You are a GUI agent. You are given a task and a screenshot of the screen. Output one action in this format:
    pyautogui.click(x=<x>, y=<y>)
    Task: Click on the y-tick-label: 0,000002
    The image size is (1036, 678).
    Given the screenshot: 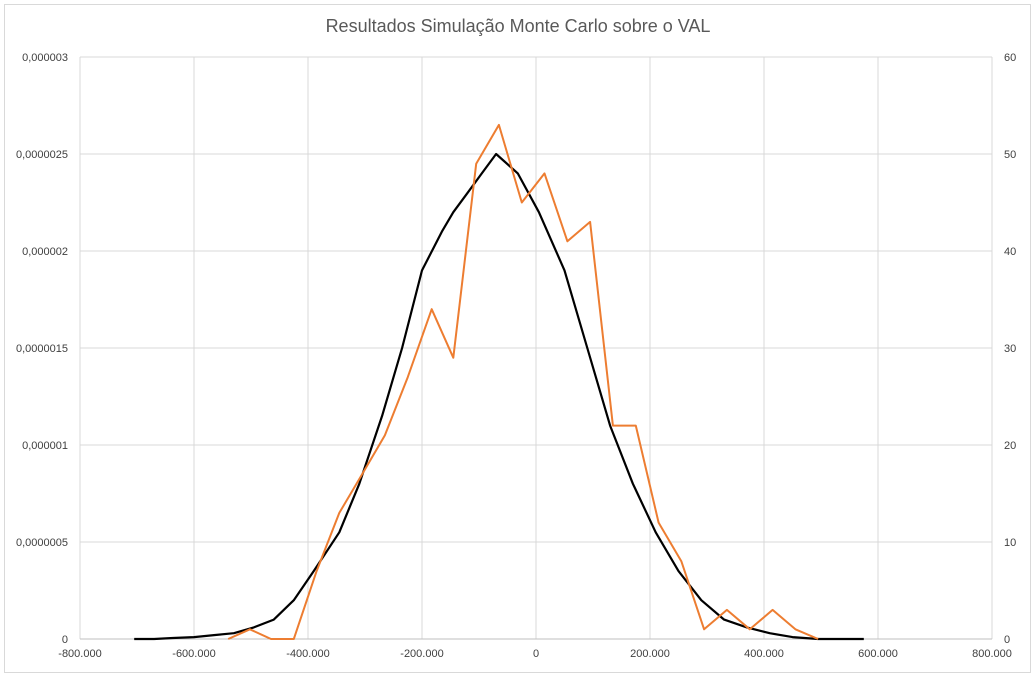 What is the action you would take?
    pyautogui.click(x=45, y=252)
    